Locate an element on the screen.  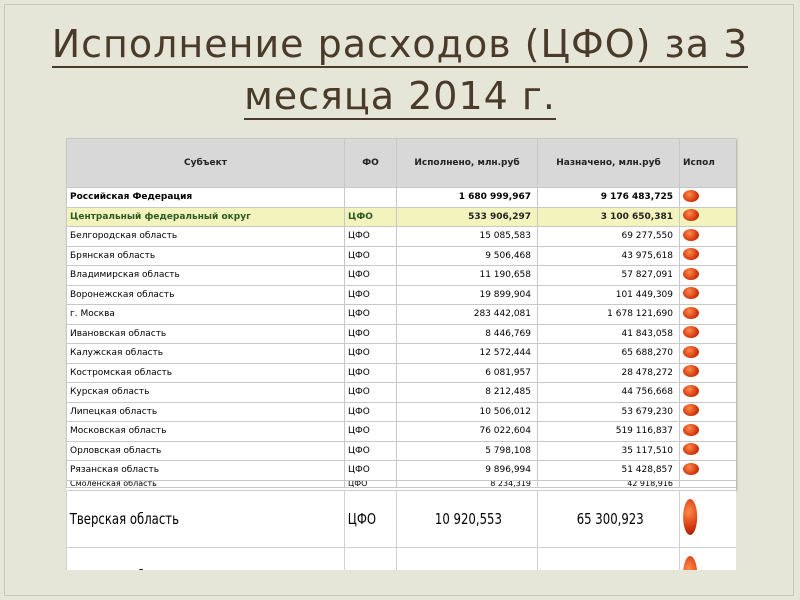
subject-cell: Центральный федеральный округ is located at coordinates (205, 216).